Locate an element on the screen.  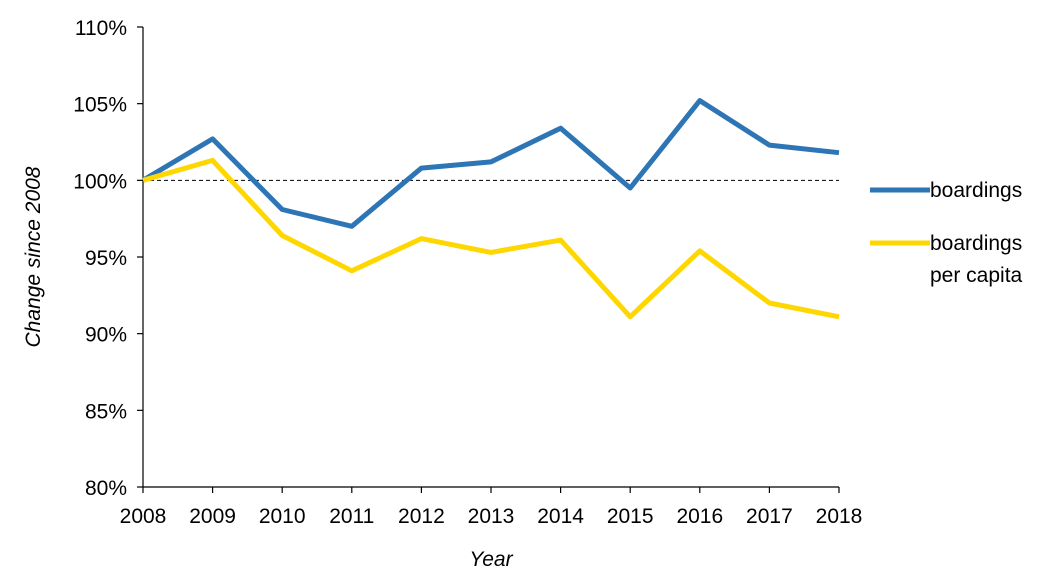
legend-label: per capita is located at coordinates (976, 275).